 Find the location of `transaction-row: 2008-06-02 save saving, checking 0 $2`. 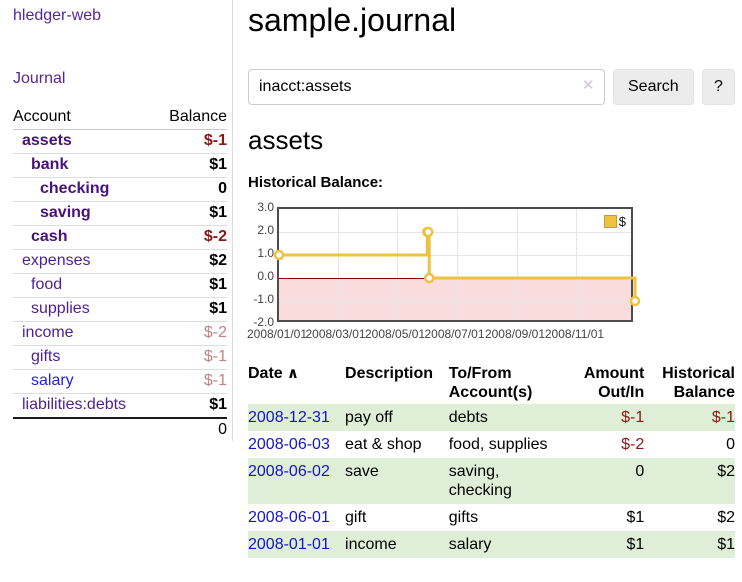

transaction-row: 2008-06-02 save saving, checking 0 $2 is located at coordinates (491, 481).